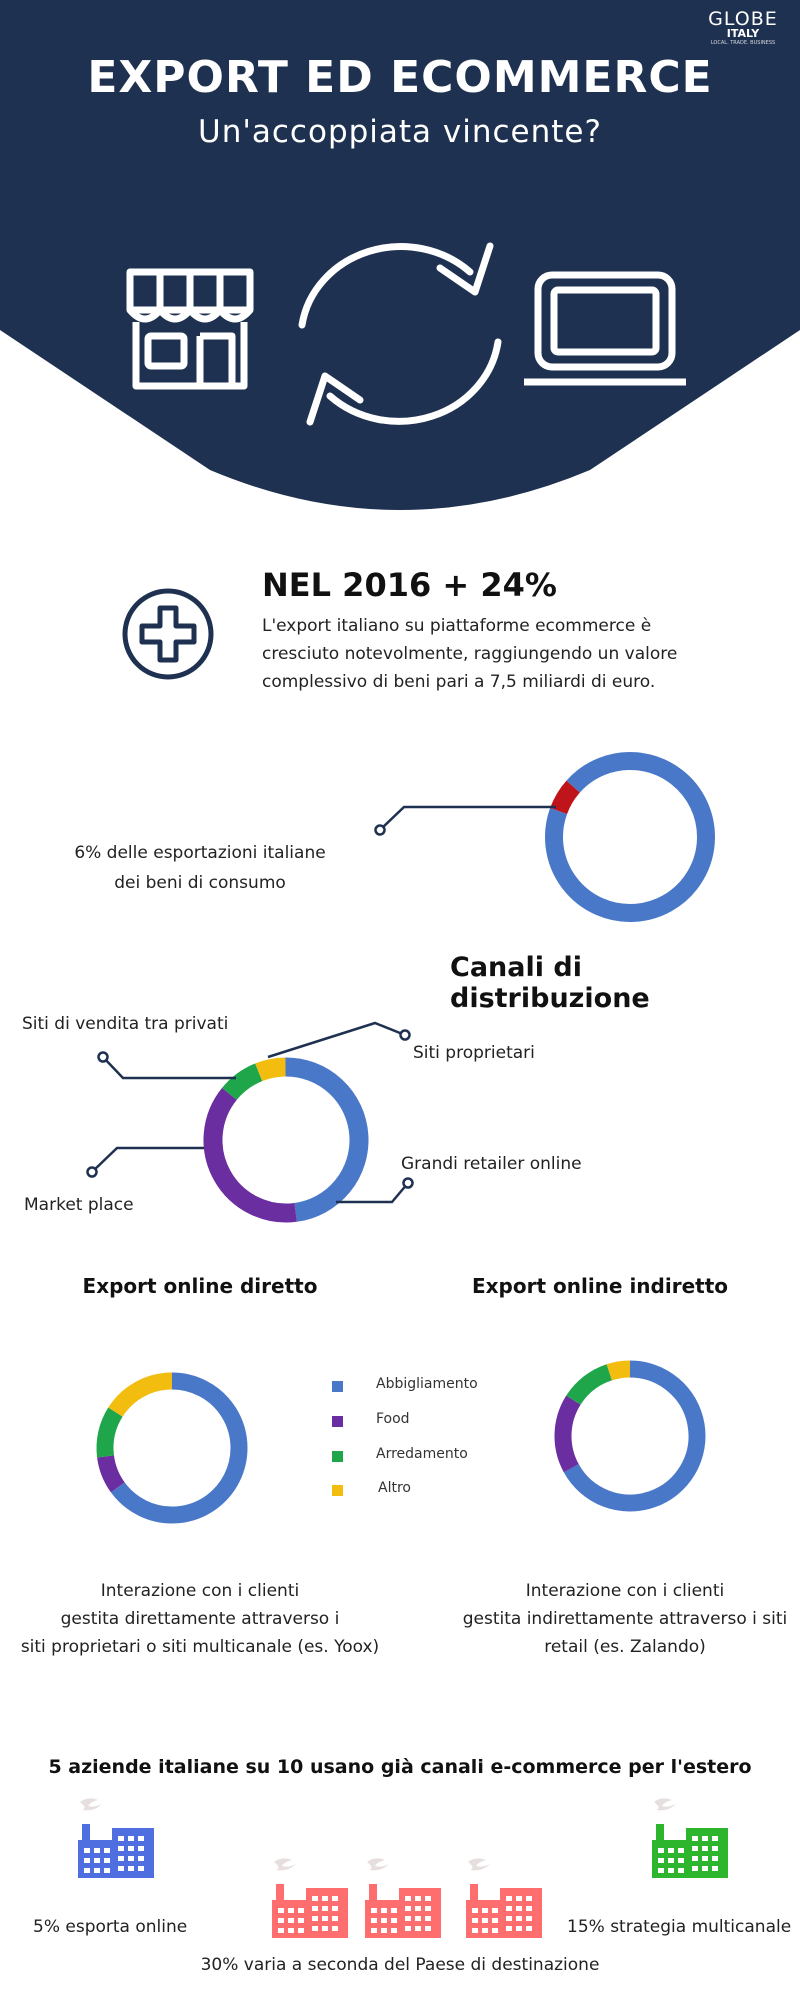 The width and height of the screenshot is (800, 2000). I want to click on page-title: EXPORT ED ECOMMERCE, so click(400, 77).